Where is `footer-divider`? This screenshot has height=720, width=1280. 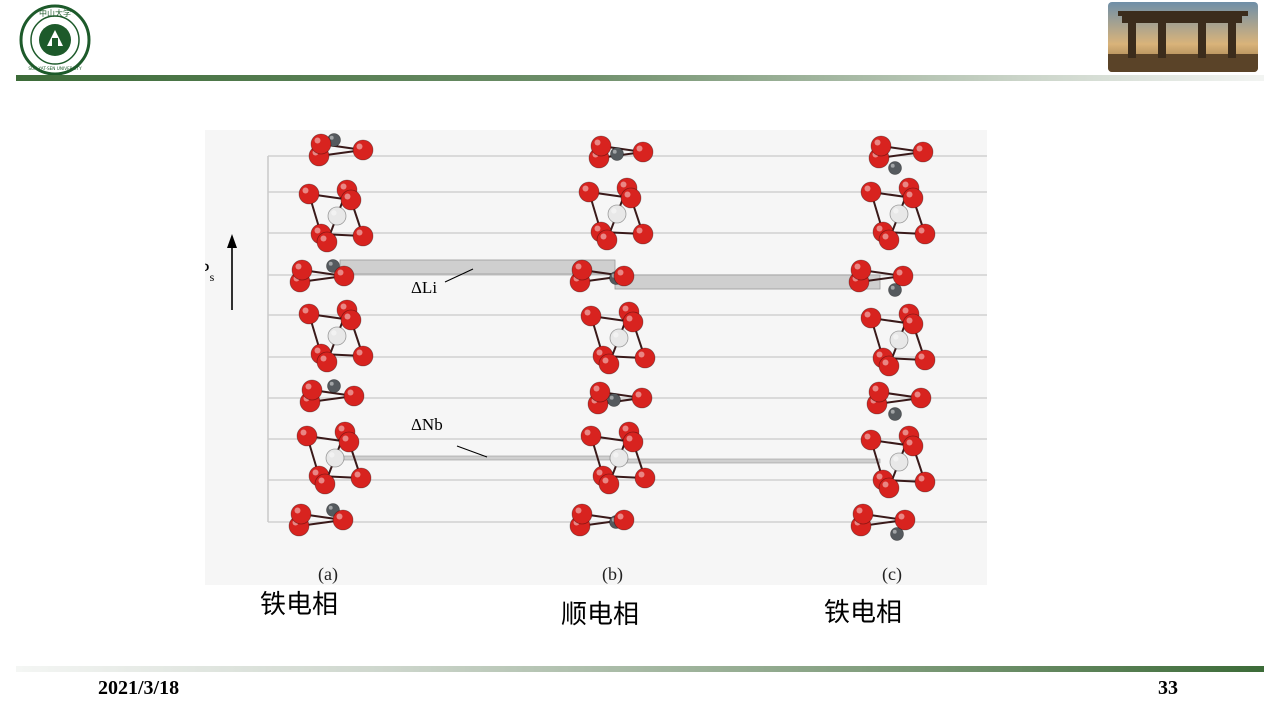
footer-divider is located at coordinates (640, 669).